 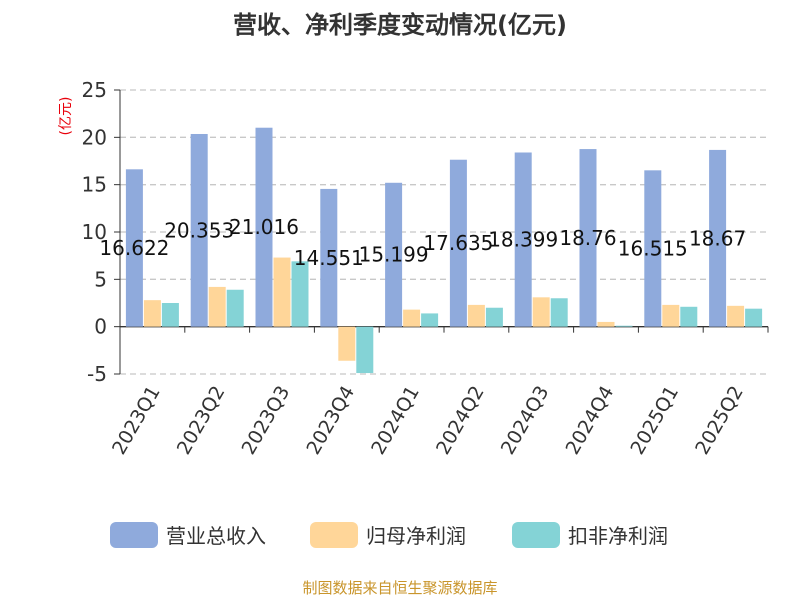 I want to click on data-label: 14.551, so click(x=329, y=258).